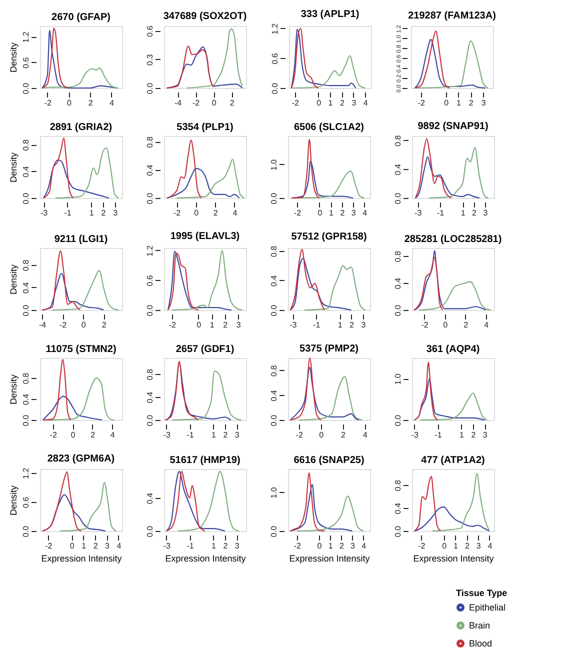  Describe the element at coordinates (490, 546) in the screenshot. I see `x-tick-label: 4` at that location.